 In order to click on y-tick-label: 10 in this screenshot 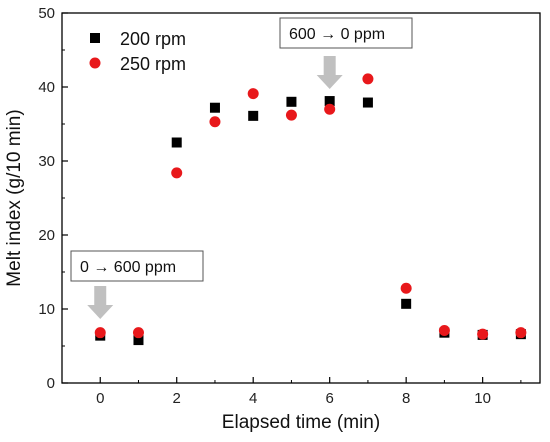, I will do `click(46, 309)`.